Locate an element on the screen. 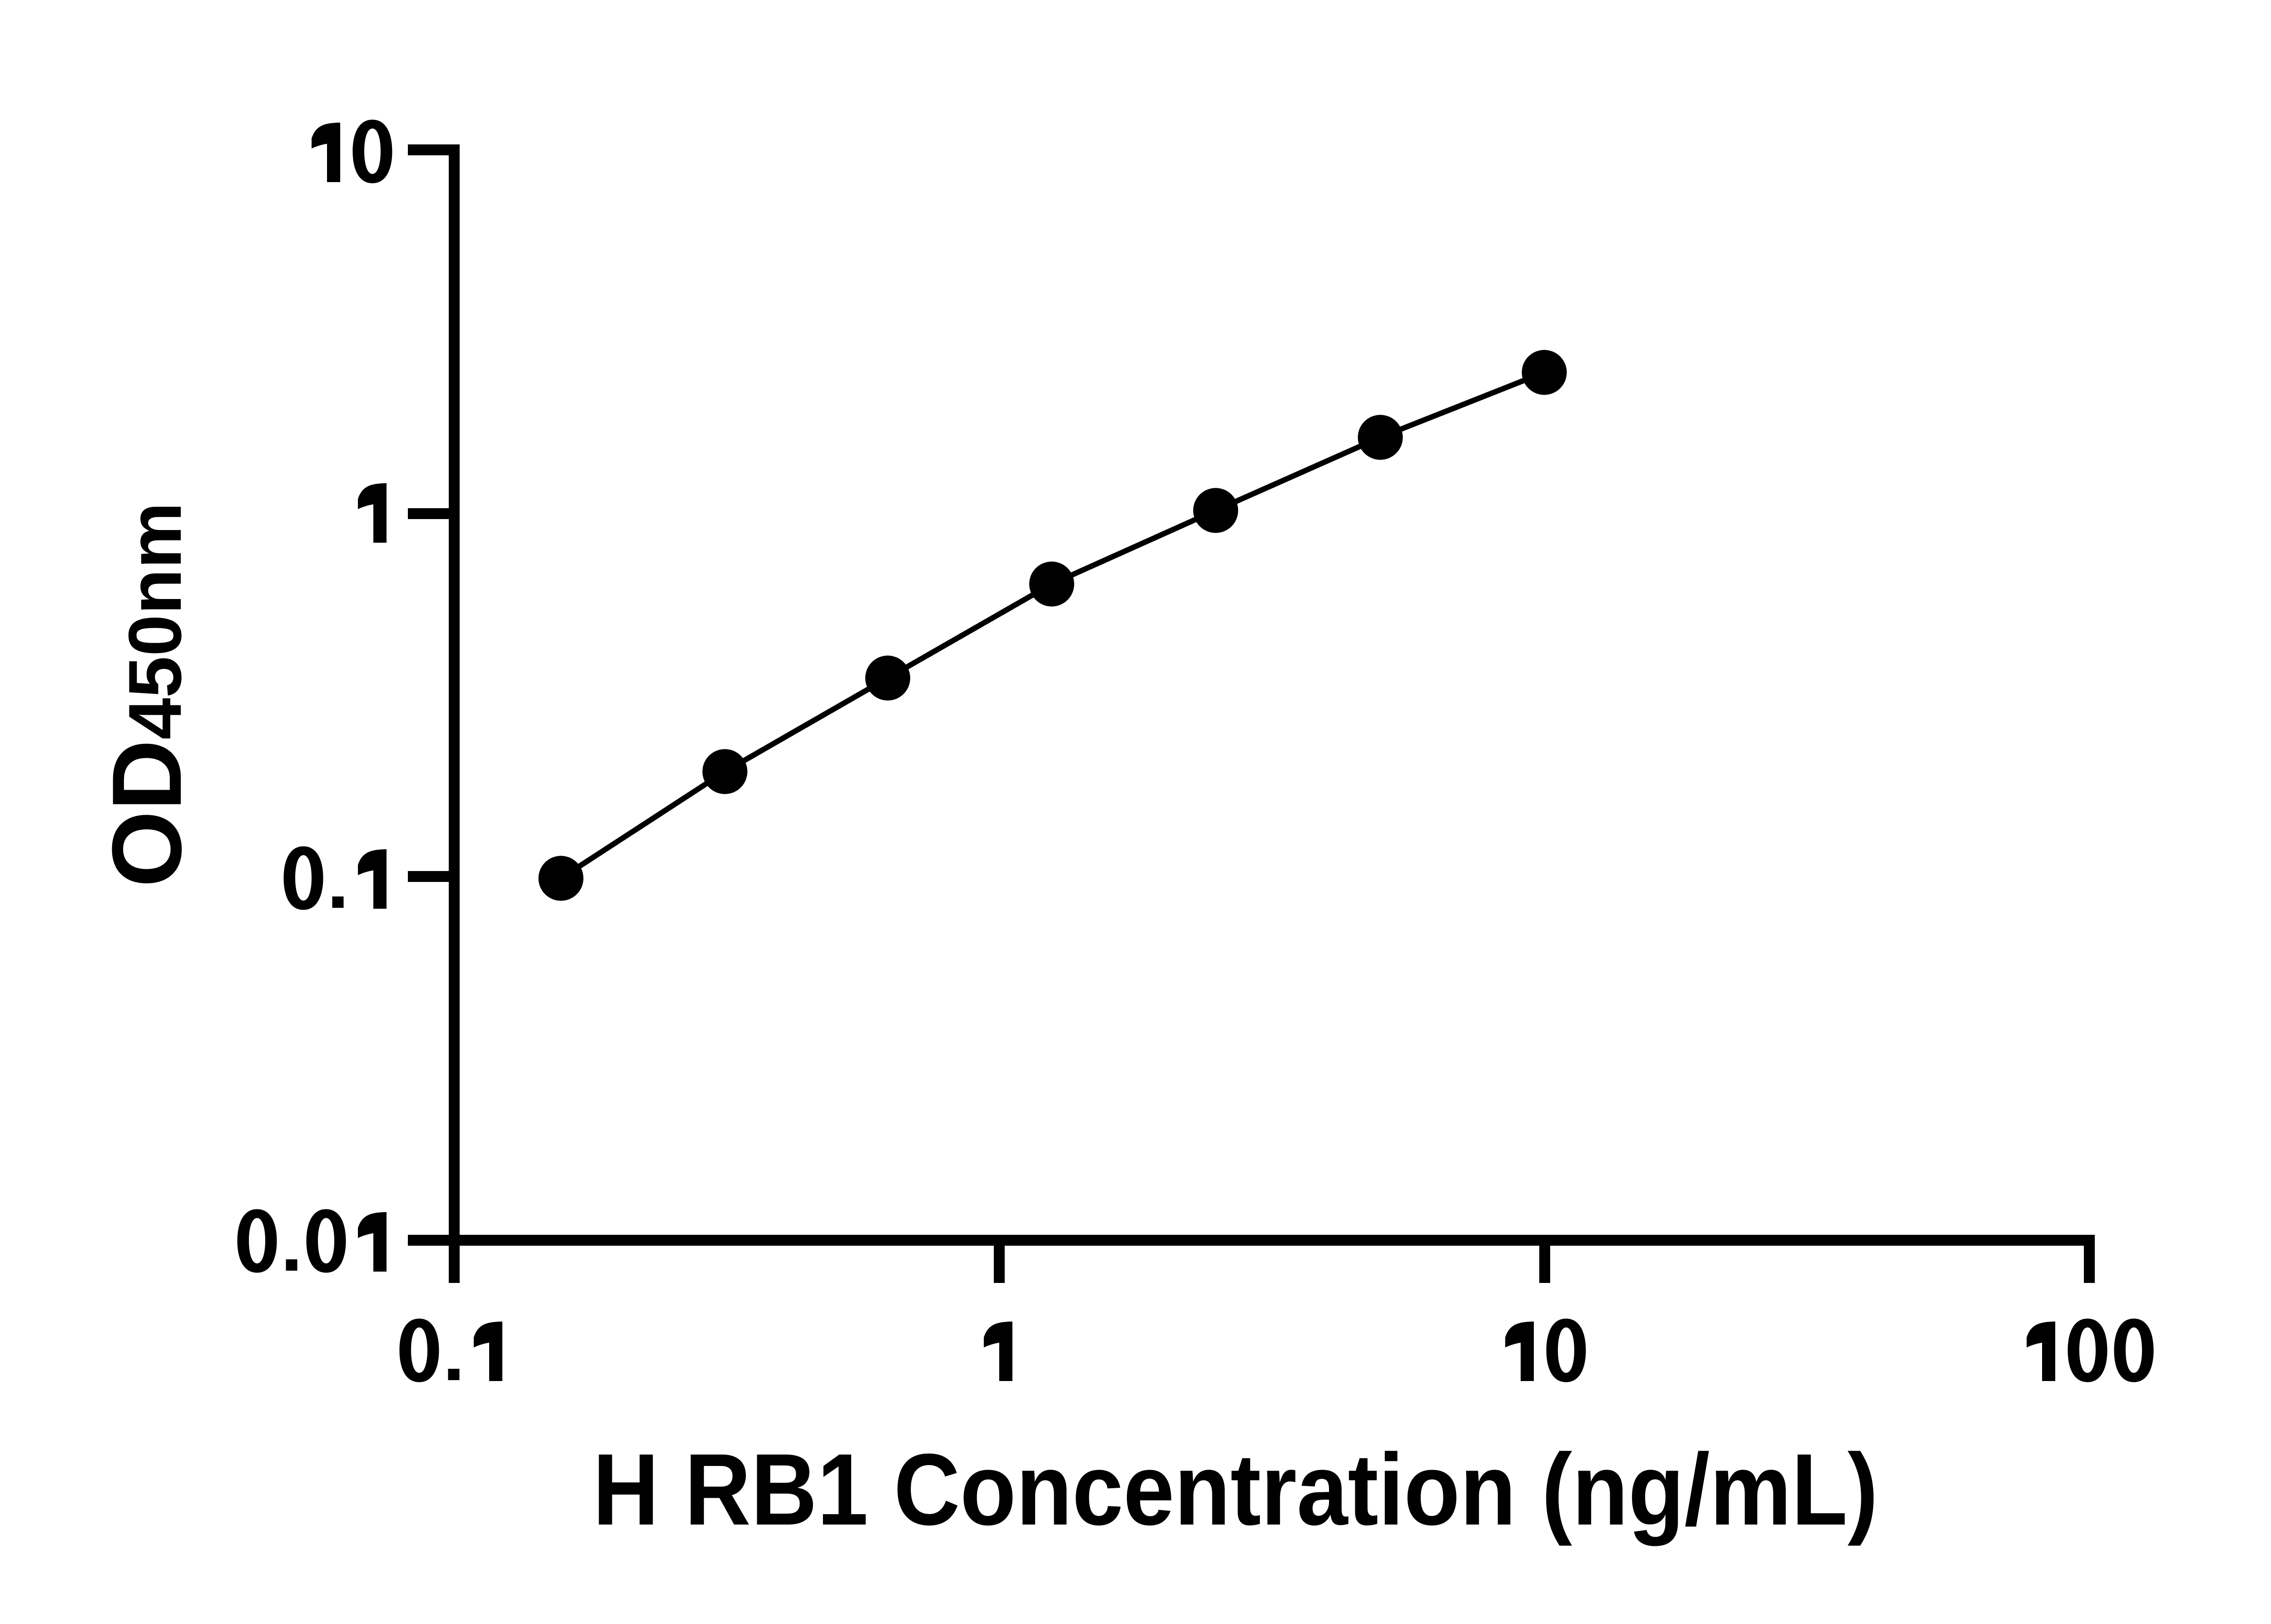  svg-text: H RB1 Concentration (ng/mL) is located at coordinates (1235, 1489).